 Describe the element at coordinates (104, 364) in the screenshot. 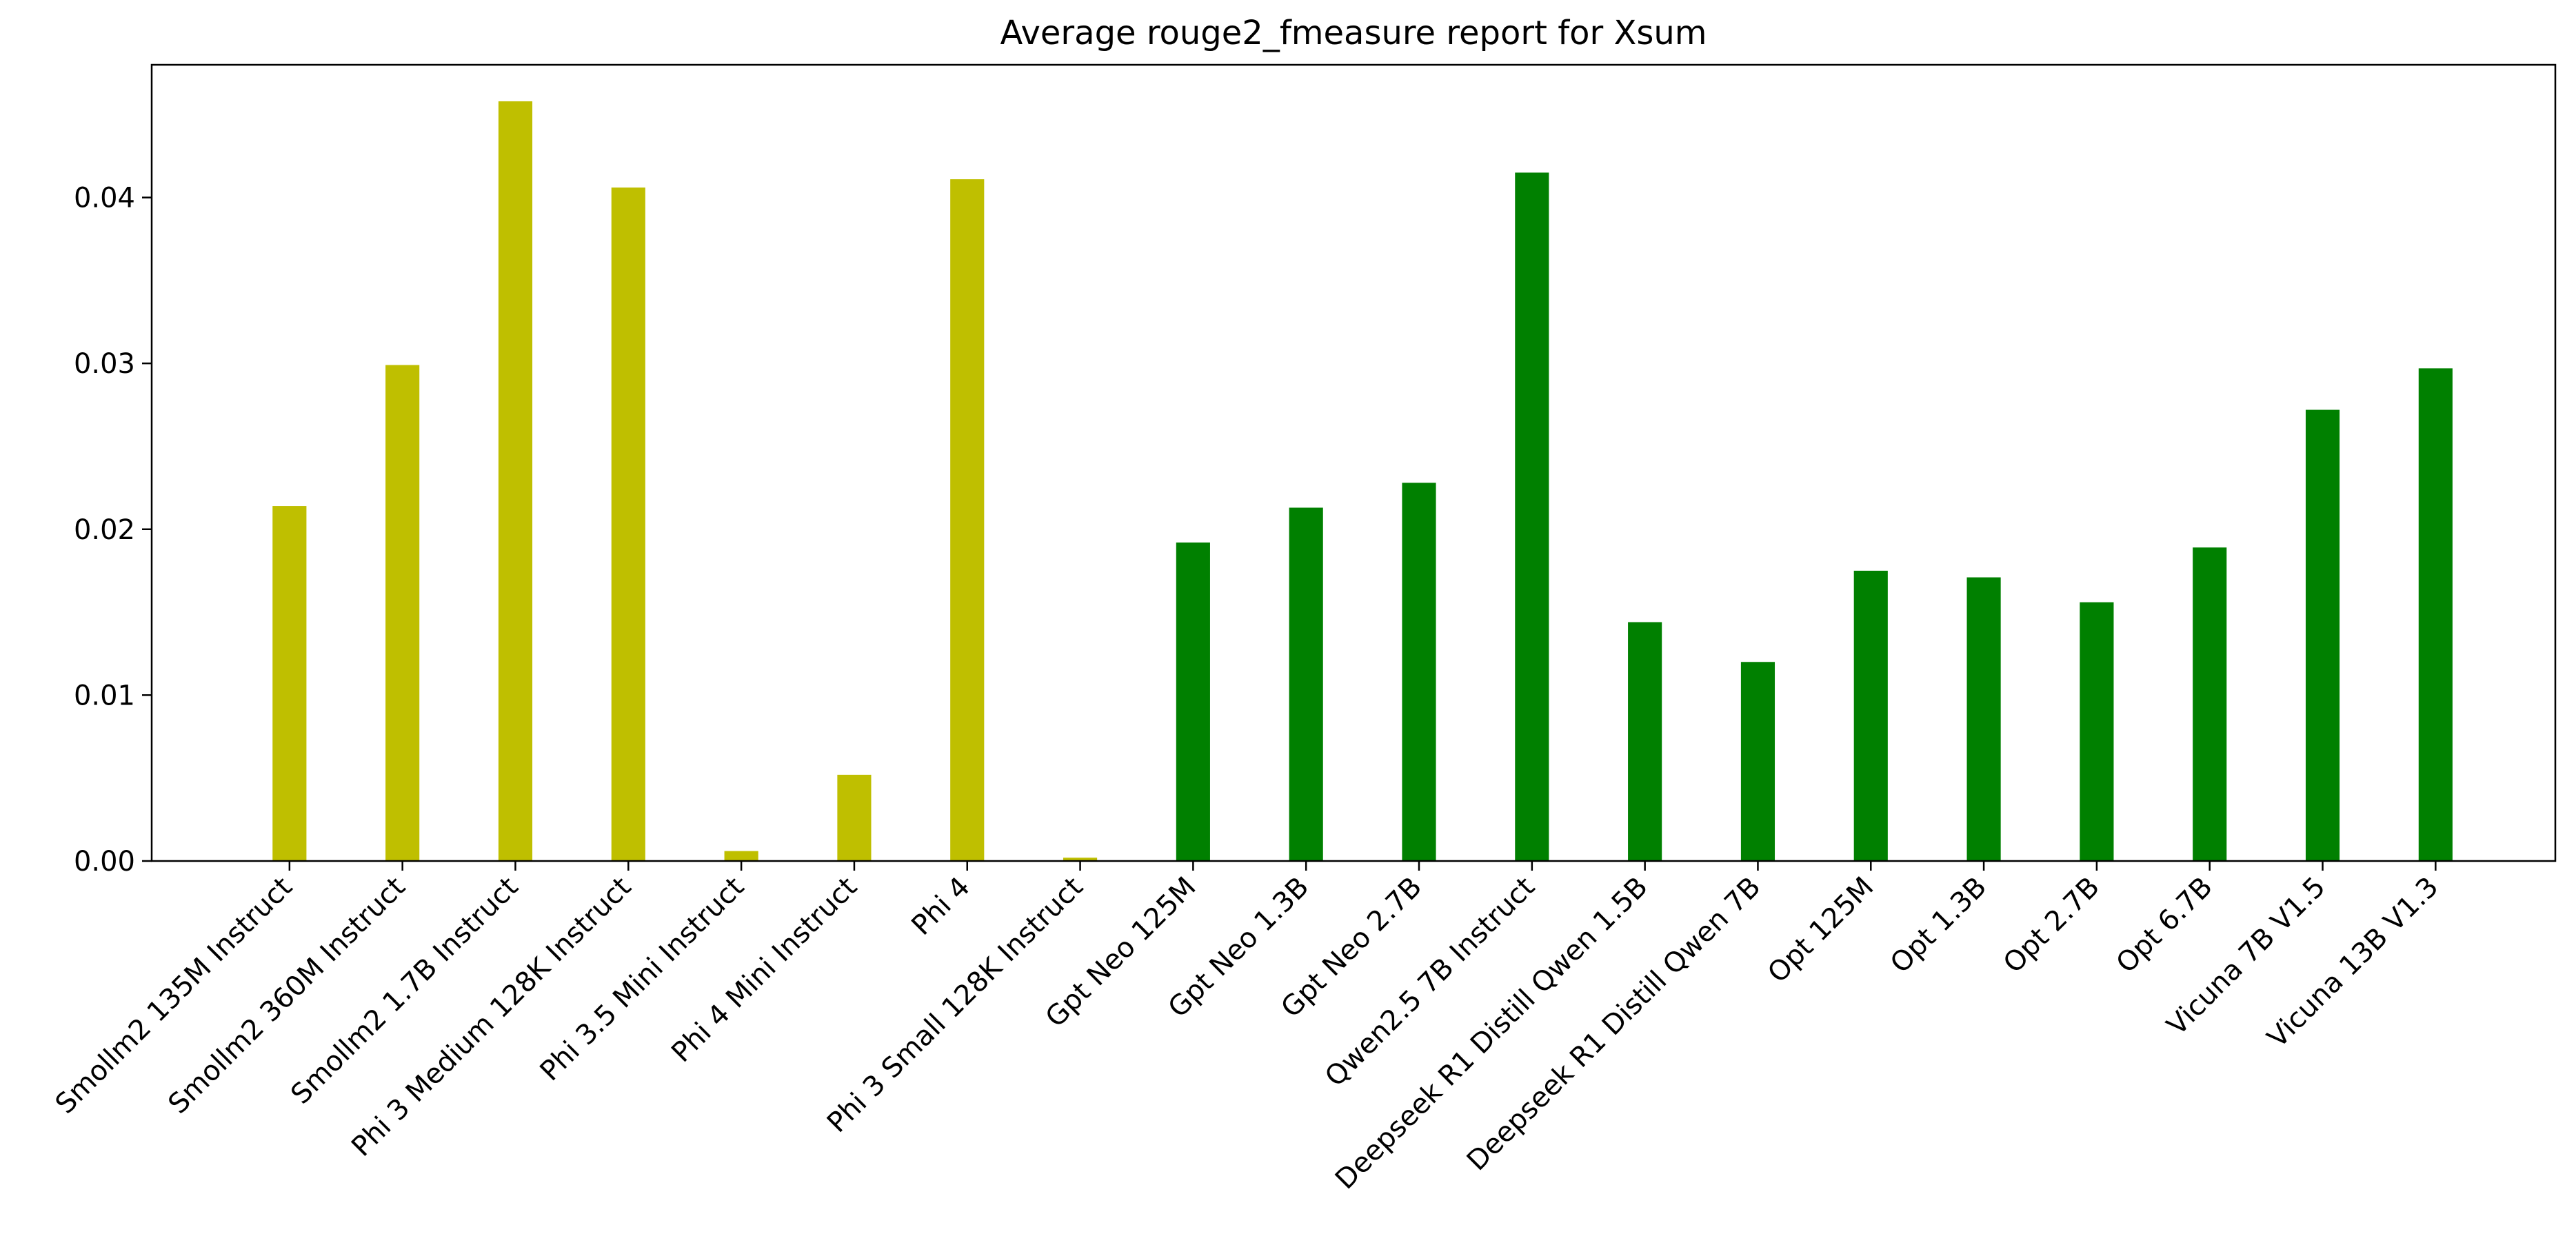

I see `y-tick-label: 0.03` at that location.